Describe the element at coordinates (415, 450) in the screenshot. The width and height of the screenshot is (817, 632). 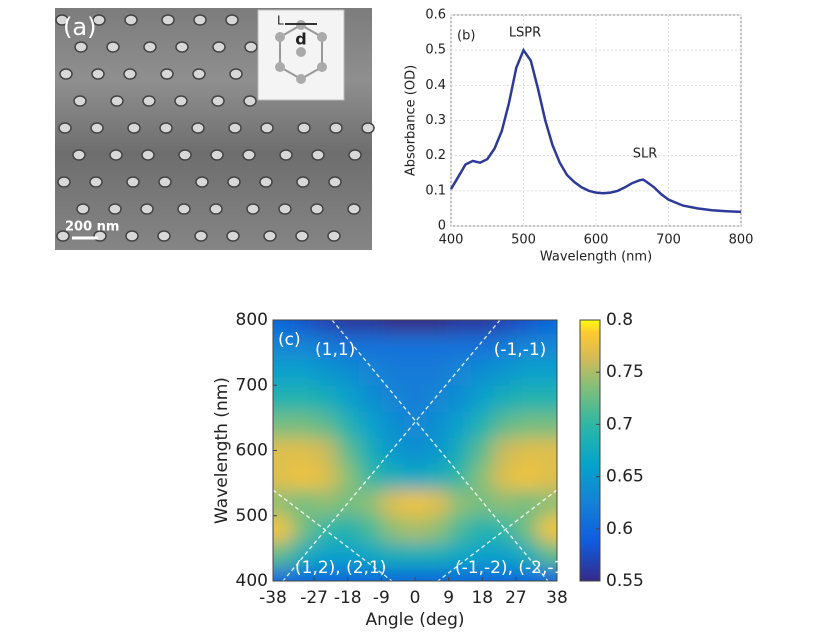
I see `heatmap-clip` at that location.